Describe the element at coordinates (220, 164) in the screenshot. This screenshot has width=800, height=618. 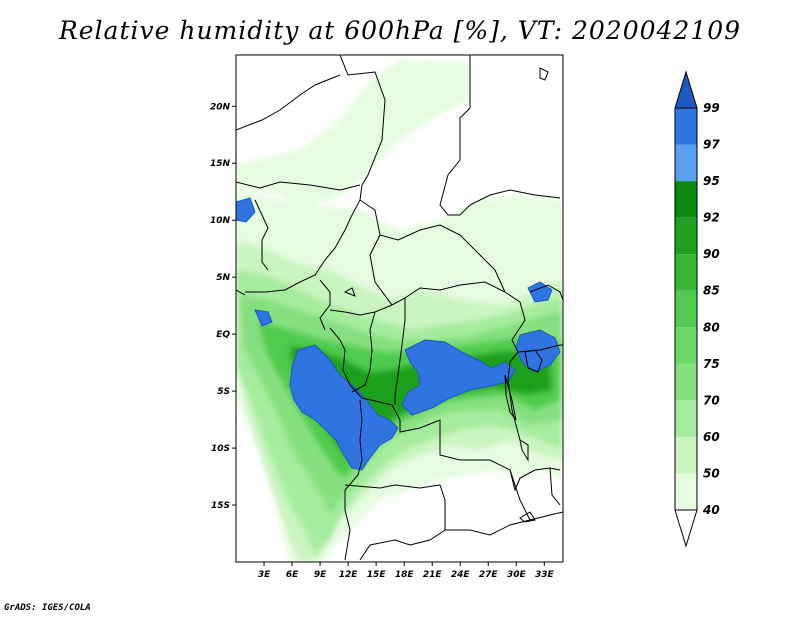
I see `lat-label: 15N` at that location.